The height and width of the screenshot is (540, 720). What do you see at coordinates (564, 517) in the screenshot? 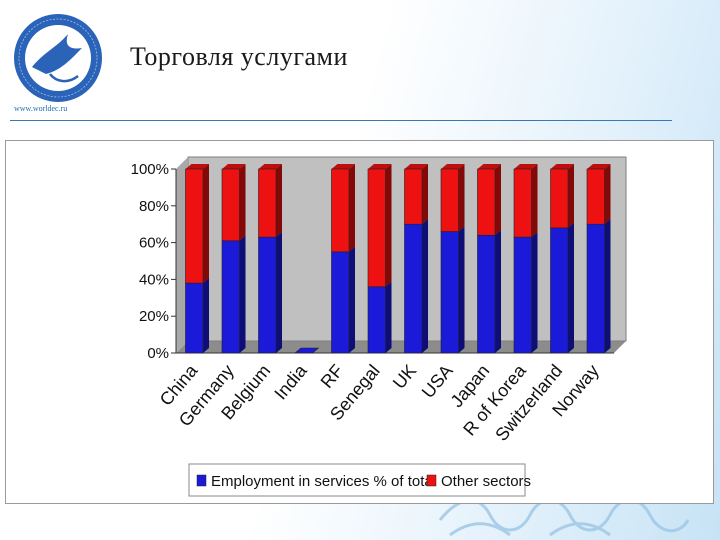
I see `decorative-ornament` at bounding box center [564, 517].